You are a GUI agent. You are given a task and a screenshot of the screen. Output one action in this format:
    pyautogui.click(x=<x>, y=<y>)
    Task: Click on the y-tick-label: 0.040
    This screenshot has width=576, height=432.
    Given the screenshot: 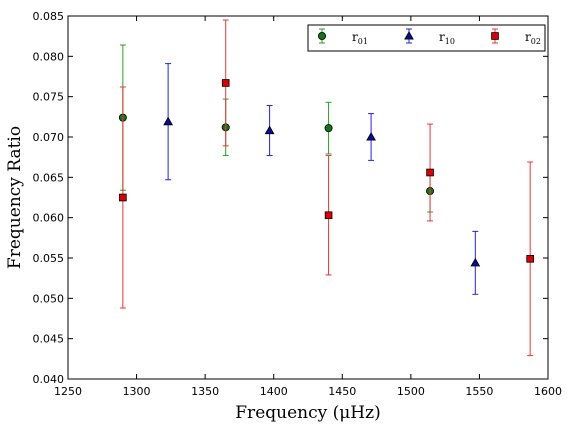 What is the action you would take?
    pyautogui.click(x=49, y=379)
    